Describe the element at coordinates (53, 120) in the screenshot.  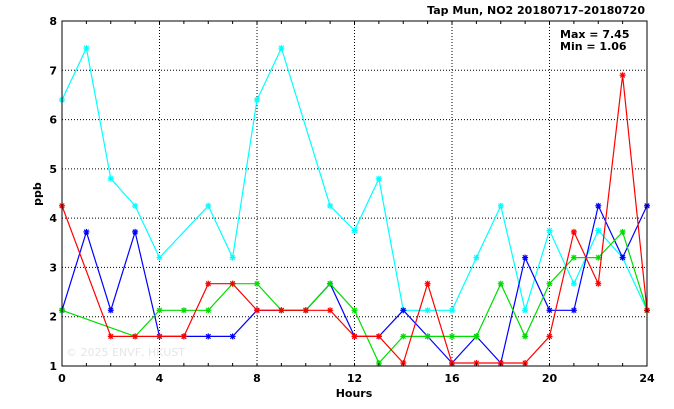
I see `y-tick-label: 6` at that location.